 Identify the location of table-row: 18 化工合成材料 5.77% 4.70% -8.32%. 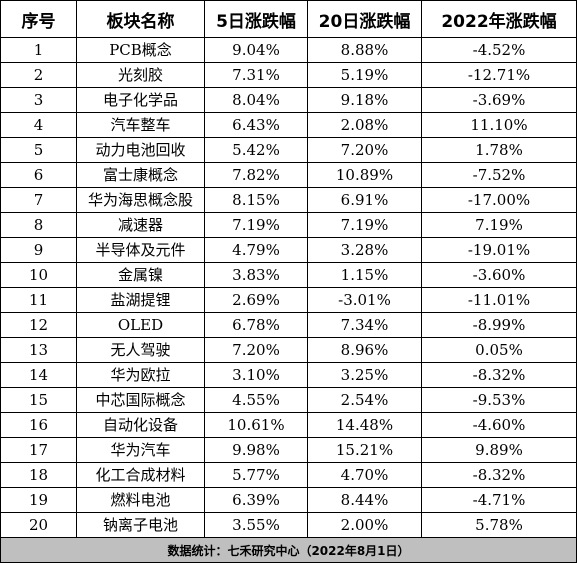
(288, 475).